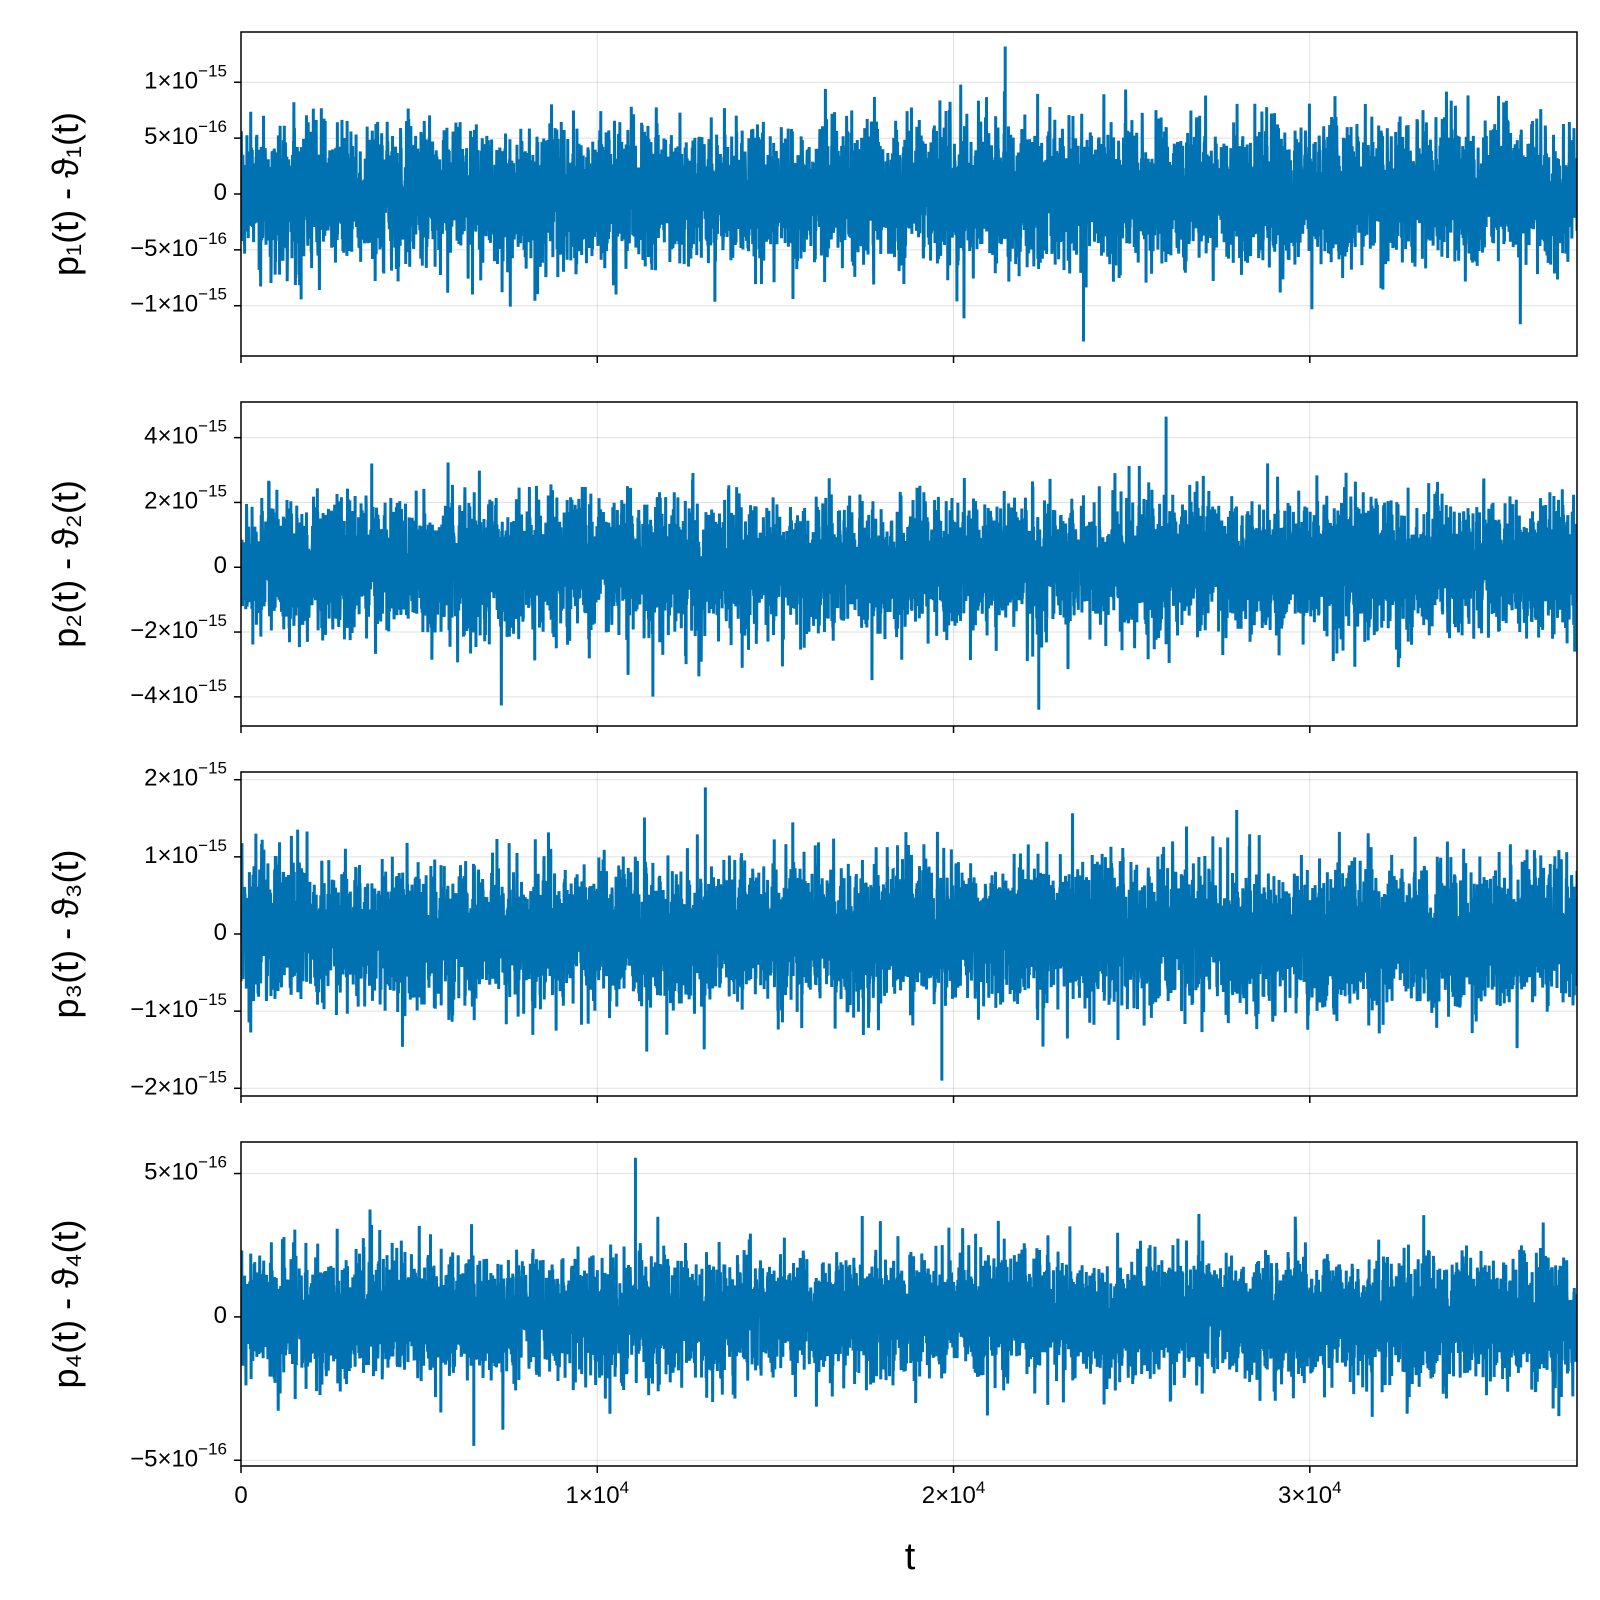 This screenshot has width=1600, height=1600. What do you see at coordinates (65, 194) in the screenshot?
I see `y-axis-label: p₁(t) - ϑ₁(t)` at bounding box center [65, 194].